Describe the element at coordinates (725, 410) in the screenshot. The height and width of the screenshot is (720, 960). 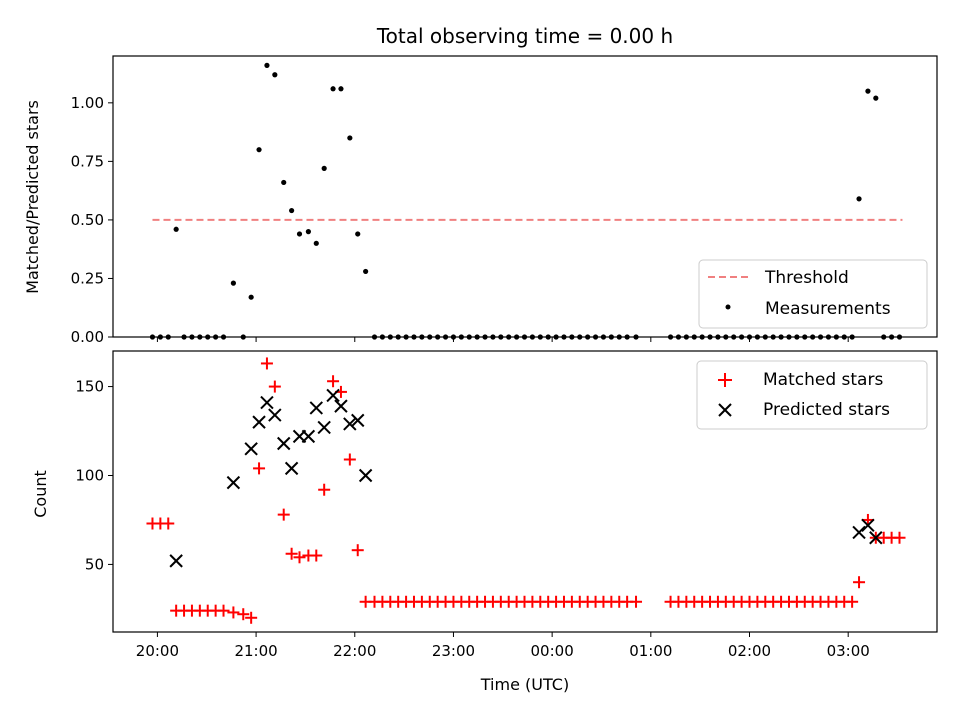
I see `legend-predicted-swatch` at that location.